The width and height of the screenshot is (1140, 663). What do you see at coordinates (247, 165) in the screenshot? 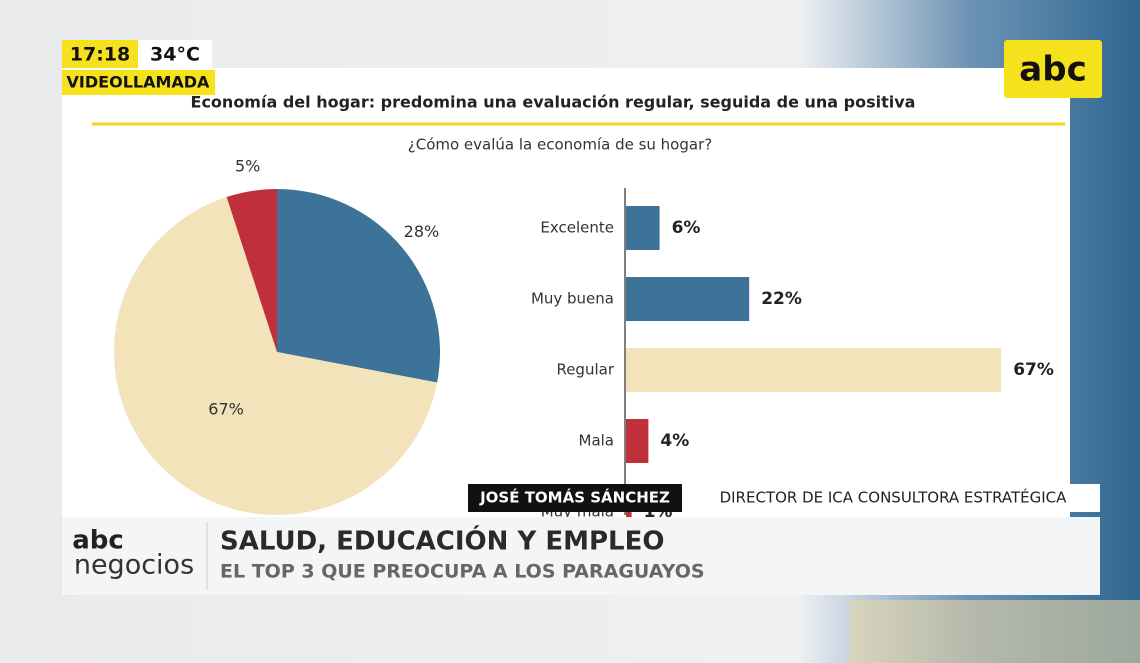
I see `pie-label: 5%` at bounding box center [247, 165].